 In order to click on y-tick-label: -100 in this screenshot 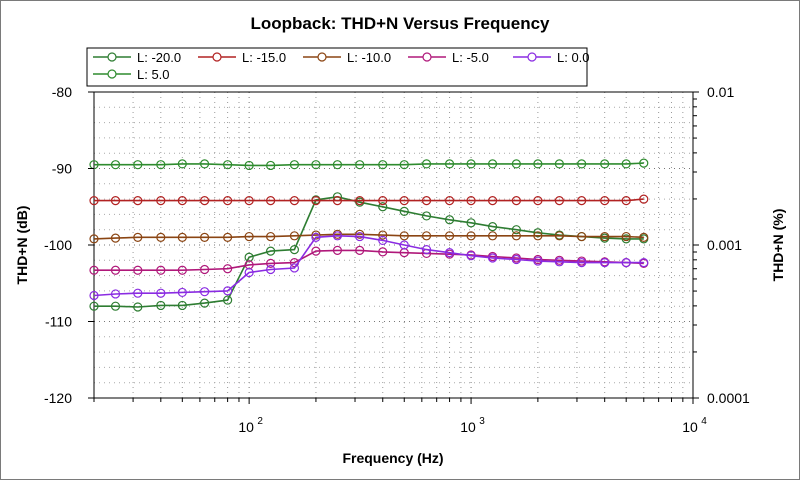, I will do `click(58, 245)`.